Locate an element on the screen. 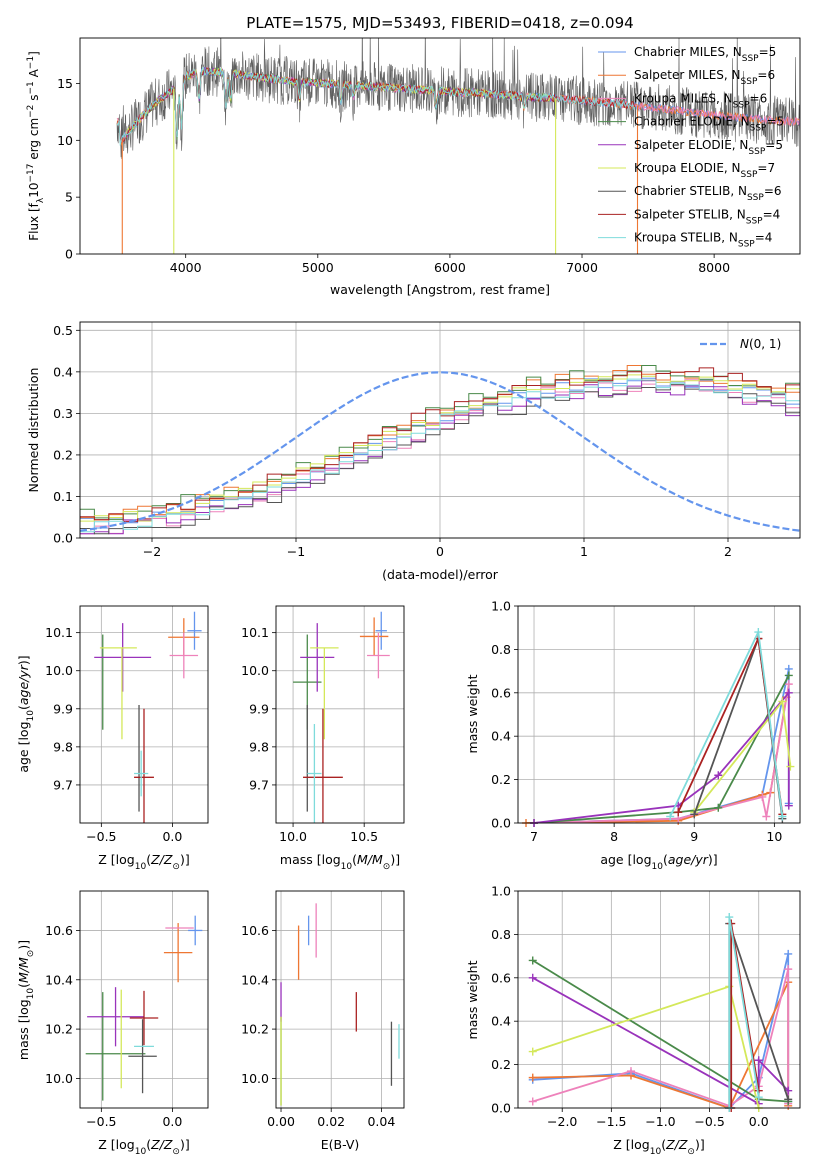 The width and height of the screenshot is (819, 1170). legend-entry: Chabrier MILES, NSSP=5 is located at coordinates (705, 54).